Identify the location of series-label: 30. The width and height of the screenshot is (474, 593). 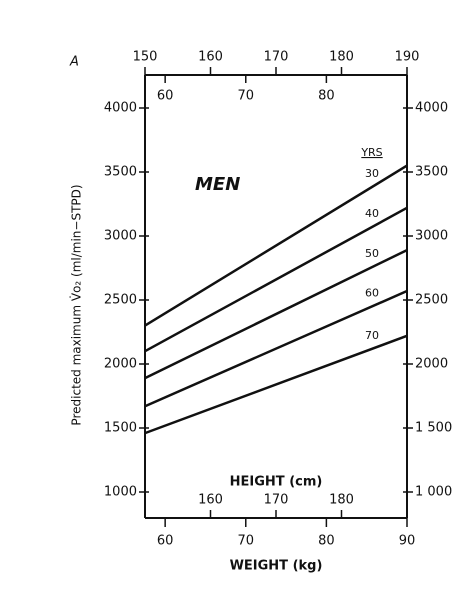
(372, 173).